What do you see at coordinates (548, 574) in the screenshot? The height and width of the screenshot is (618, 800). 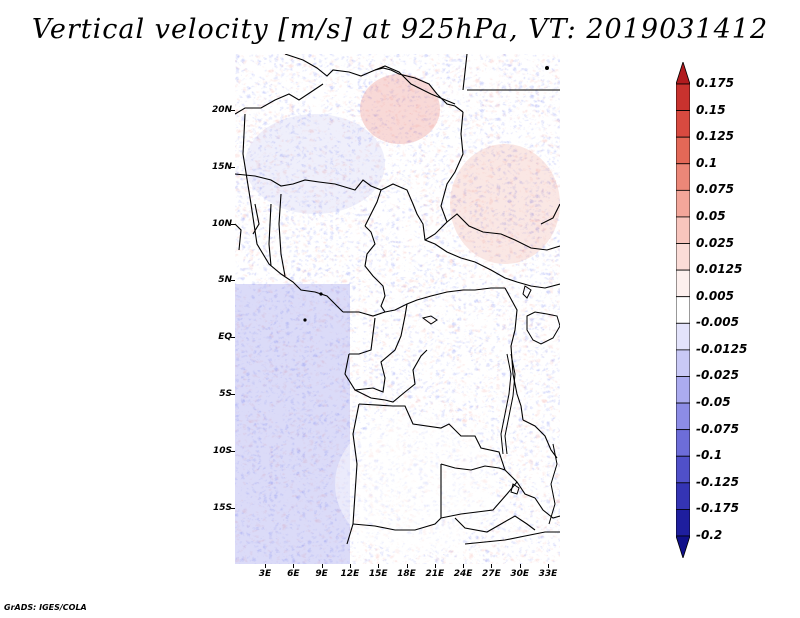 I see `lon-label: 33E` at bounding box center [548, 574].